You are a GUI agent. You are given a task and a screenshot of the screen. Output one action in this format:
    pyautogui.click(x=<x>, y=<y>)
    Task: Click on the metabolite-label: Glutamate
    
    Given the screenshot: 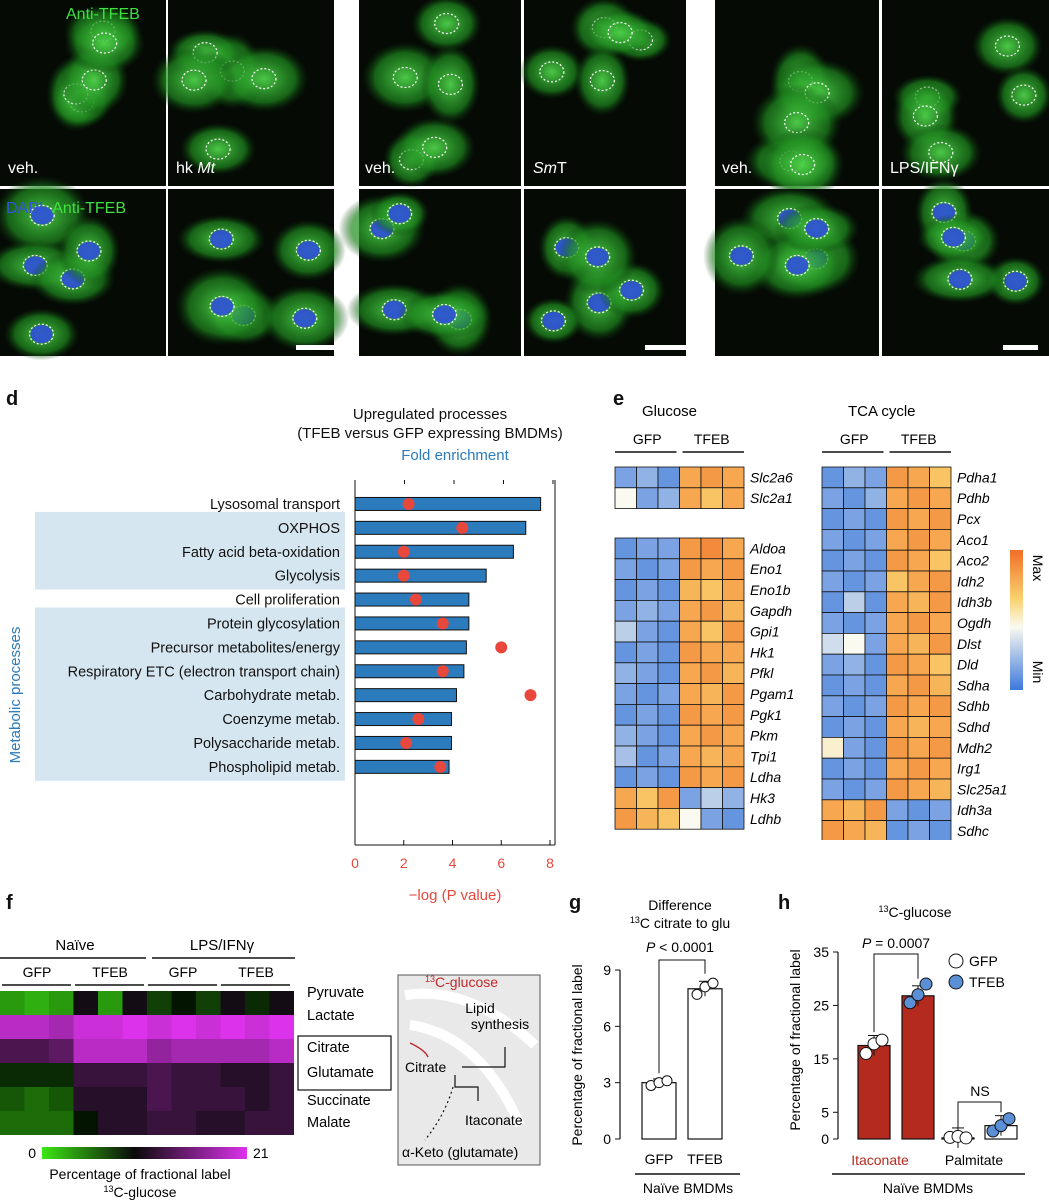 What is the action you would take?
    pyautogui.click(x=340, y=1073)
    